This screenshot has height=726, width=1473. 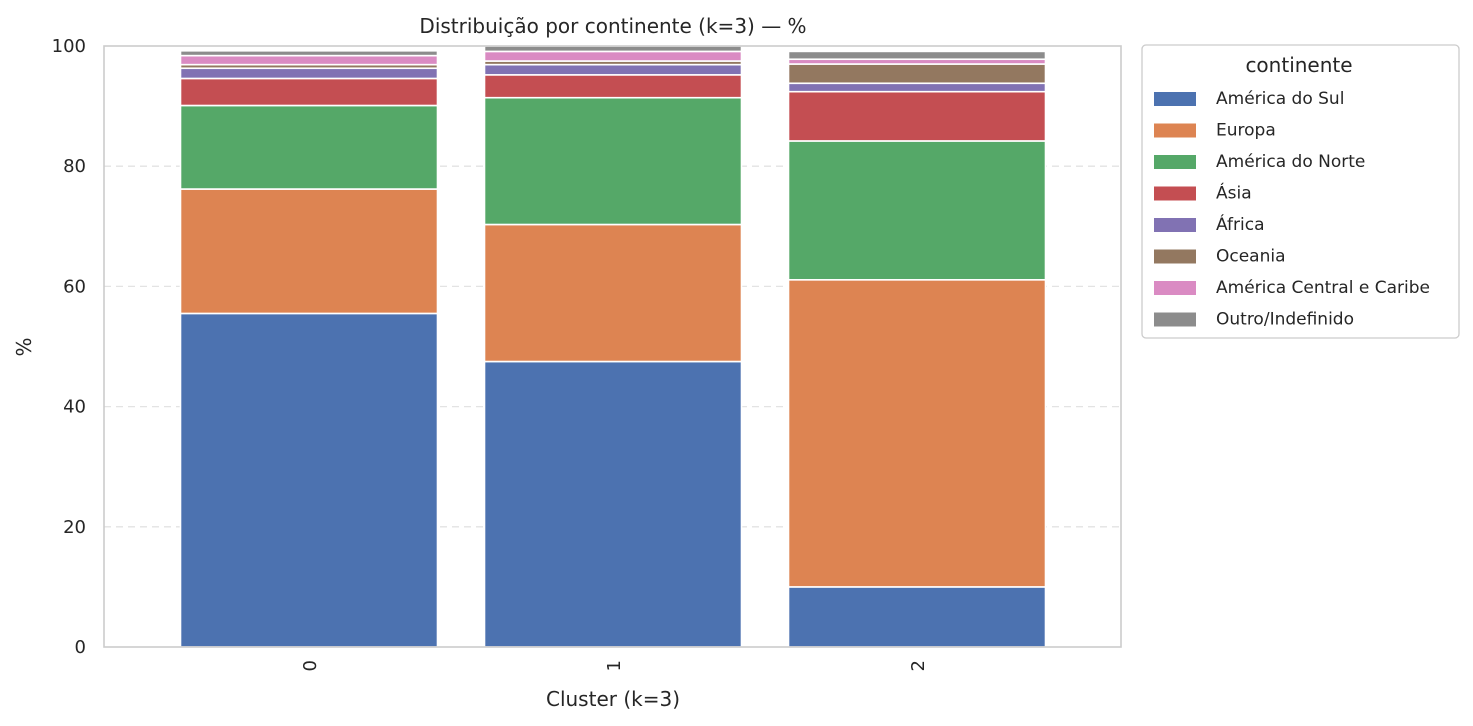 I want to click on y-tick-label: 80, so click(x=74, y=166).